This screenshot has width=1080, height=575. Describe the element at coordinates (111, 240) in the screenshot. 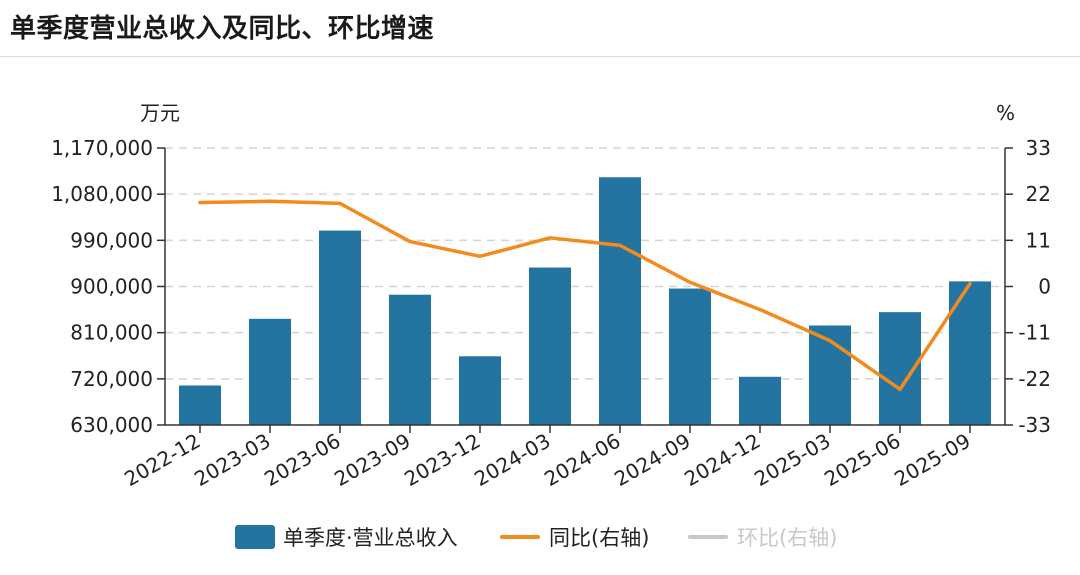

I see `left-tick-label: 990,000` at that location.